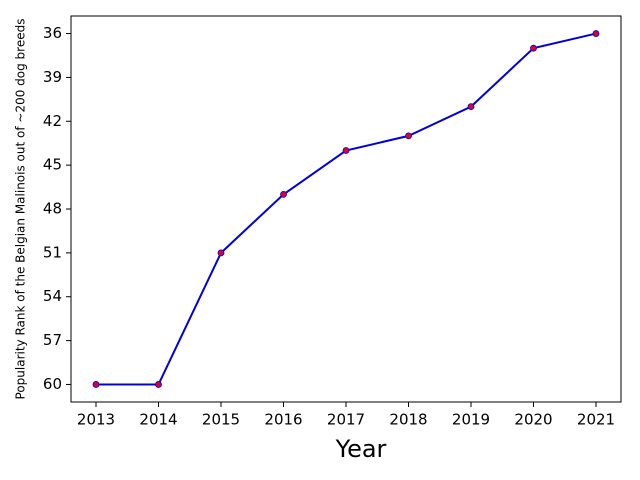  What do you see at coordinates (52, 121) in the screenshot?
I see `y-tick-label: 42` at bounding box center [52, 121].